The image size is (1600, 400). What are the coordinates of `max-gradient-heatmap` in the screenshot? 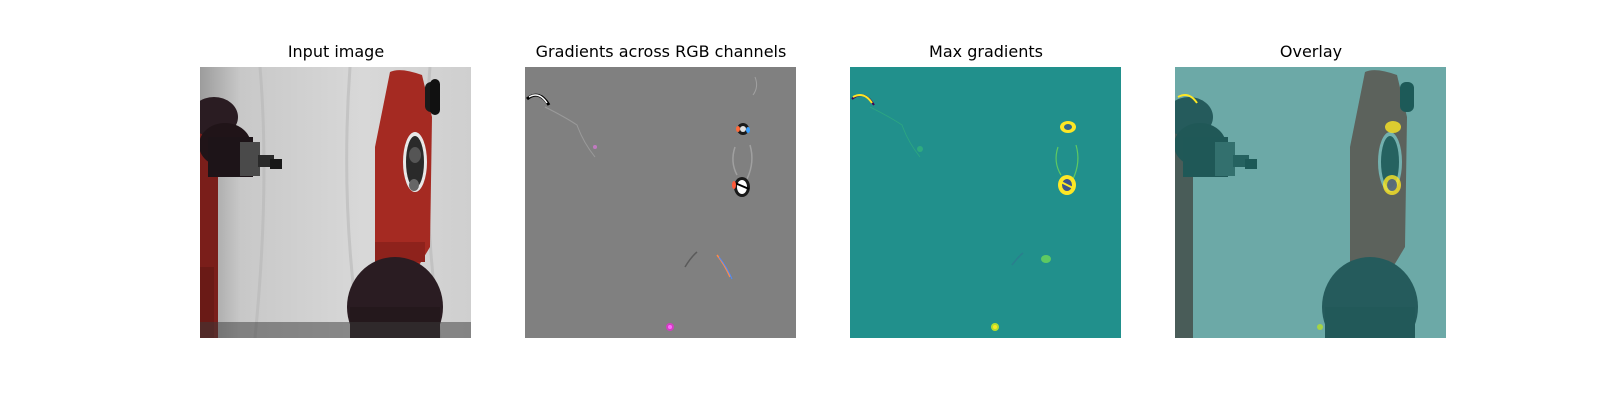 It's located at (985, 202).